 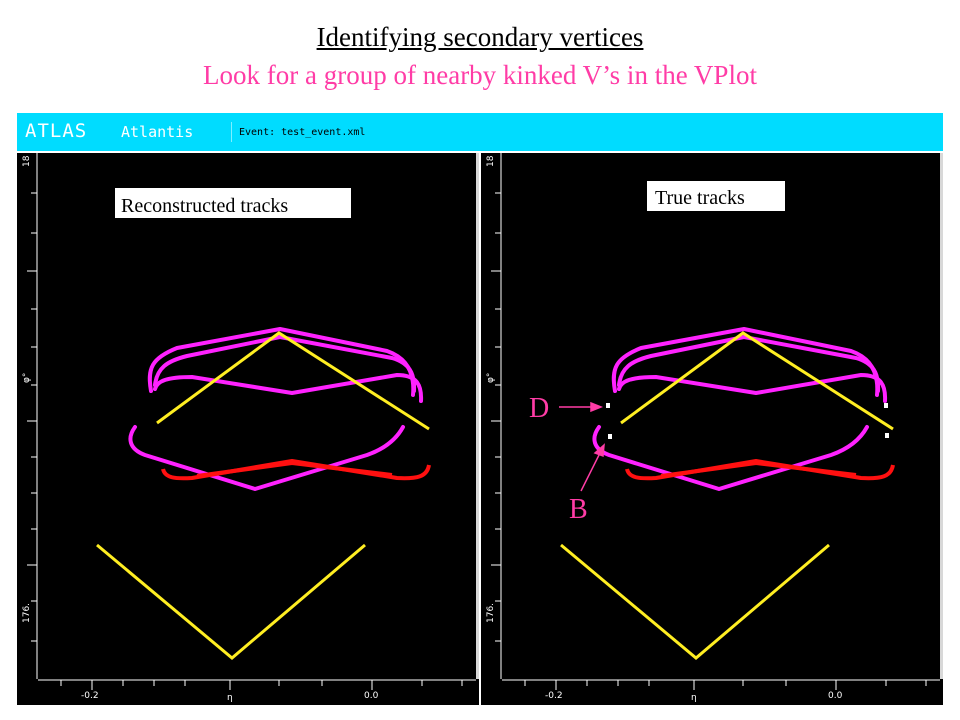 What do you see at coordinates (610, 436) in the screenshot?
I see `vertex-marker-b` at bounding box center [610, 436].